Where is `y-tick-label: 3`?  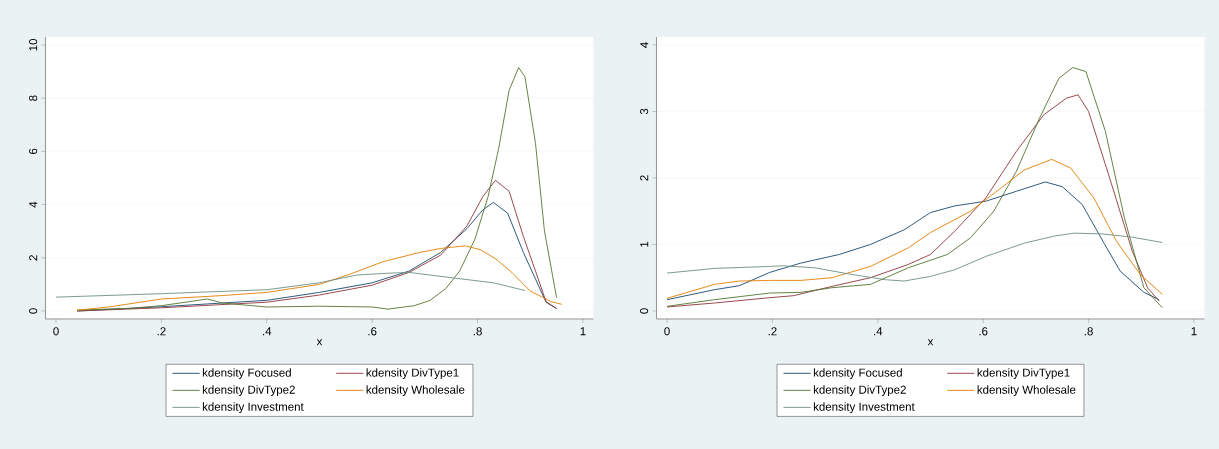 y-tick-label: 3 is located at coordinates (644, 111).